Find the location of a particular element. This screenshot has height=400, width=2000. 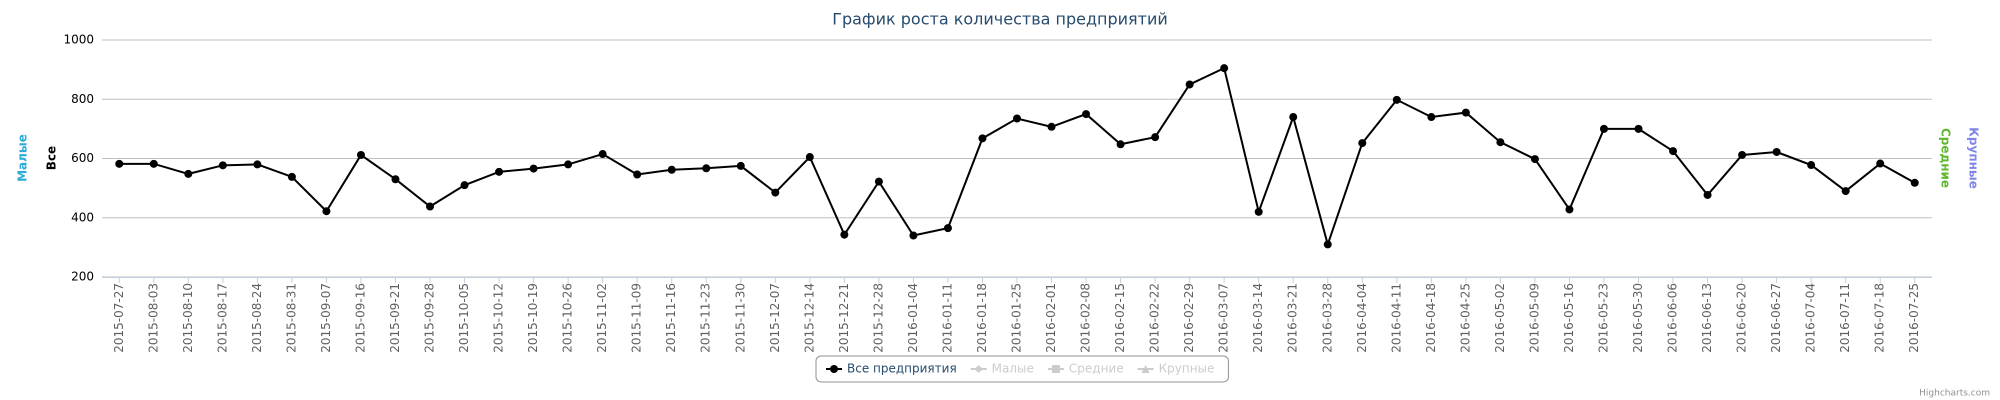

x-tick-label: 2016-04-04 is located at coordinates (1362, 318).